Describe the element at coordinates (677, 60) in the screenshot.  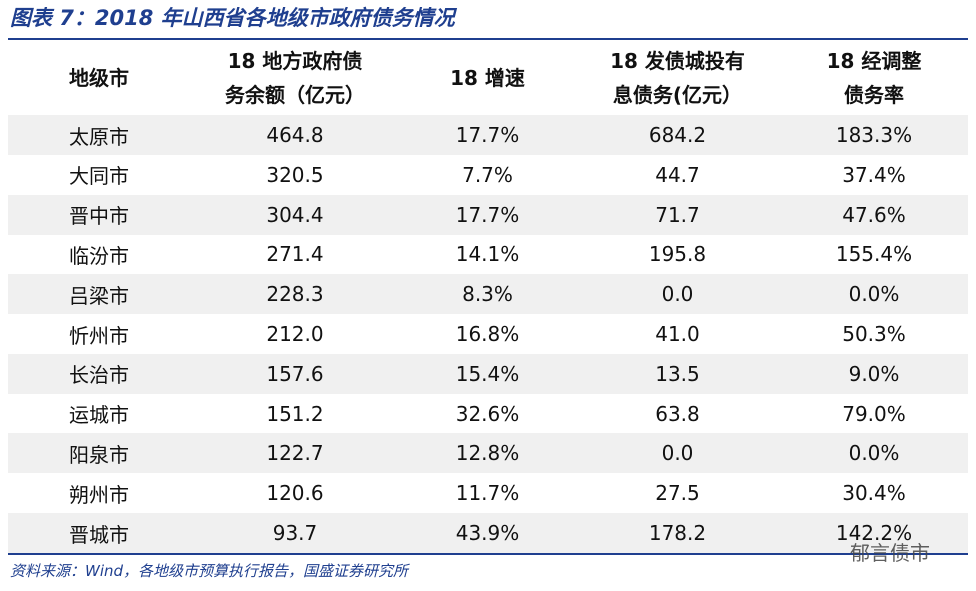
I see `header-text: 18 发债城投有` at that location.